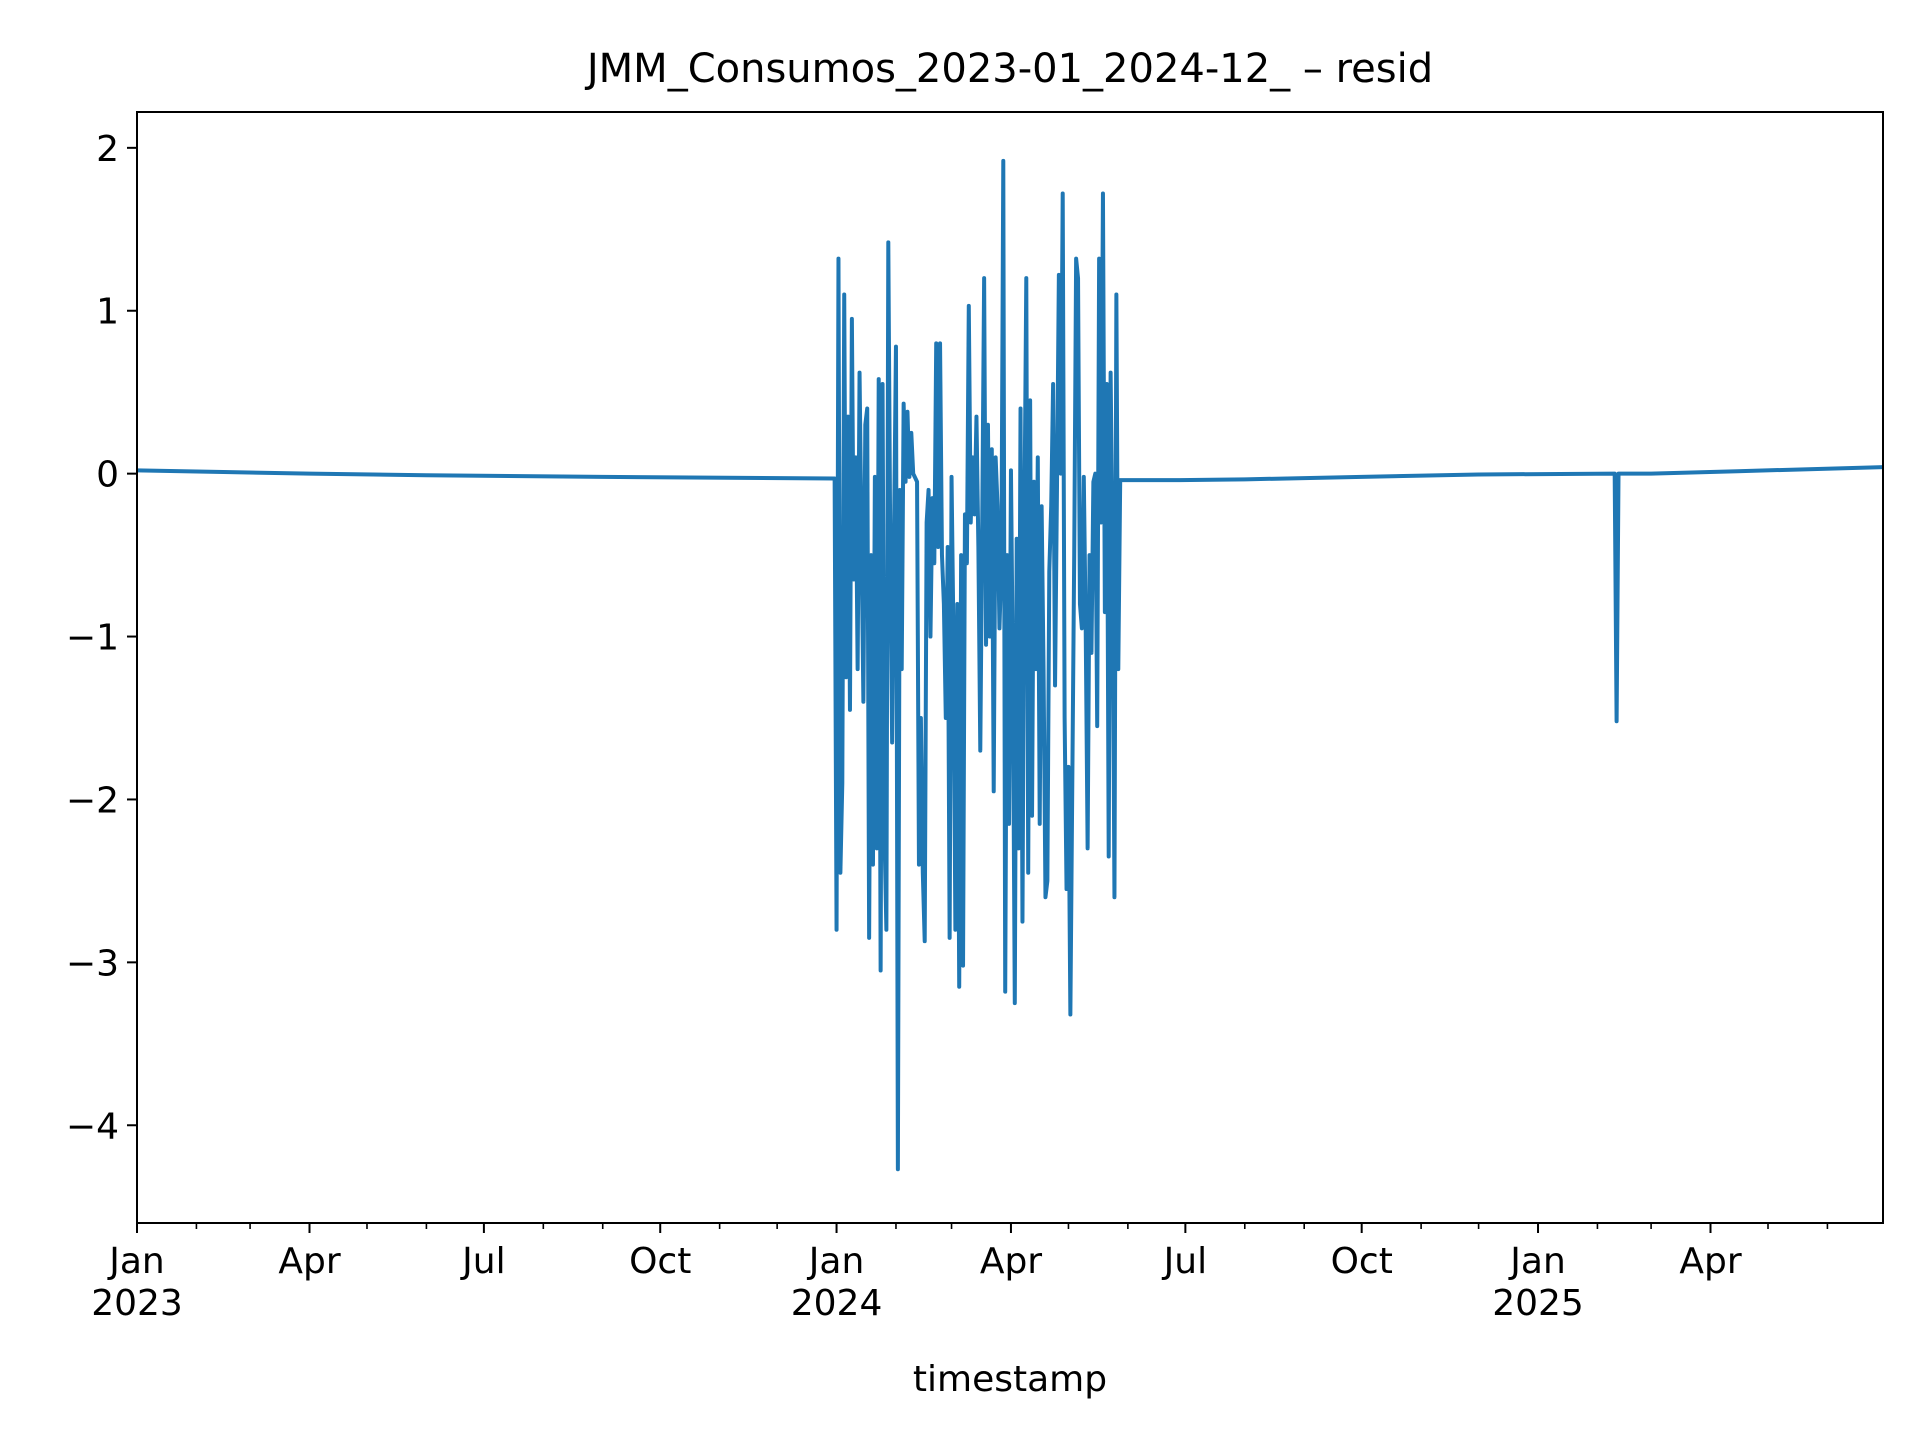  I want to click on y-tick-label: −4, so click(92, 1126).